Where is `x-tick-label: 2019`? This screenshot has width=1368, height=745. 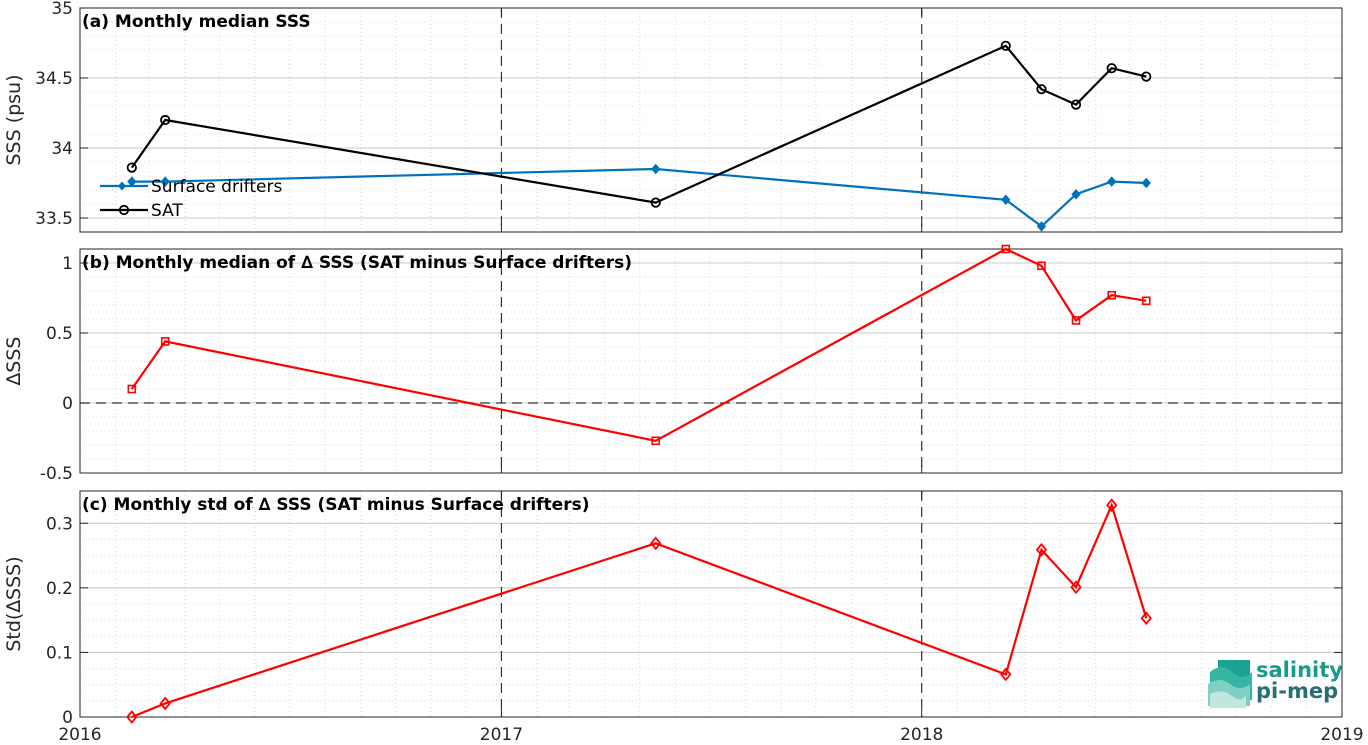
x-tick-label: 2019 is located at coordinates (1341, 735).